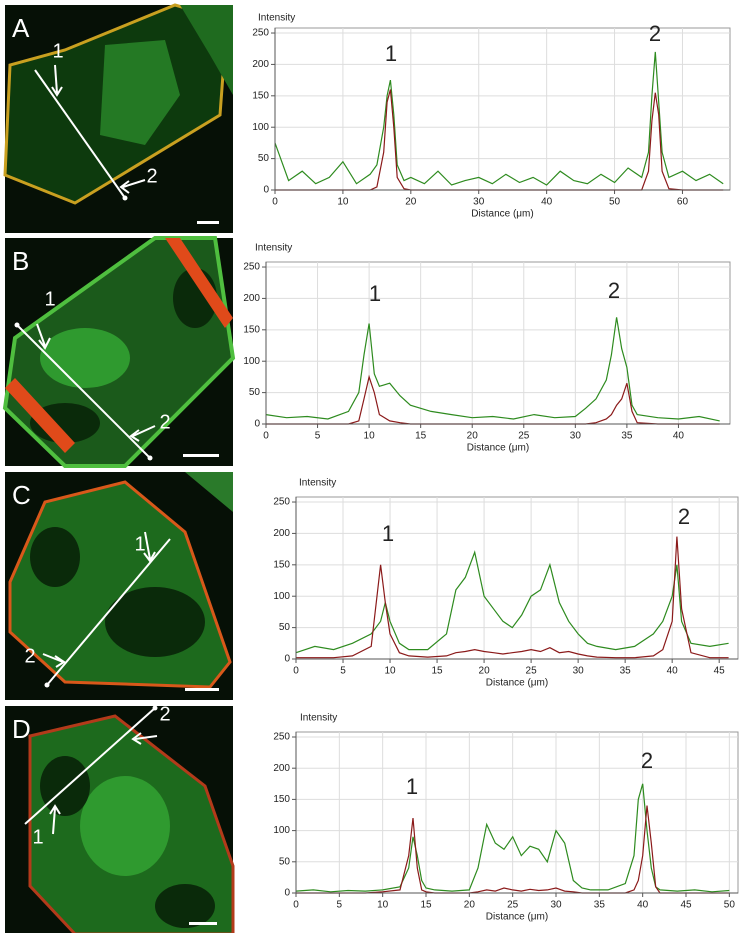  I want to click on panel-letter: A, so click(21, 28).